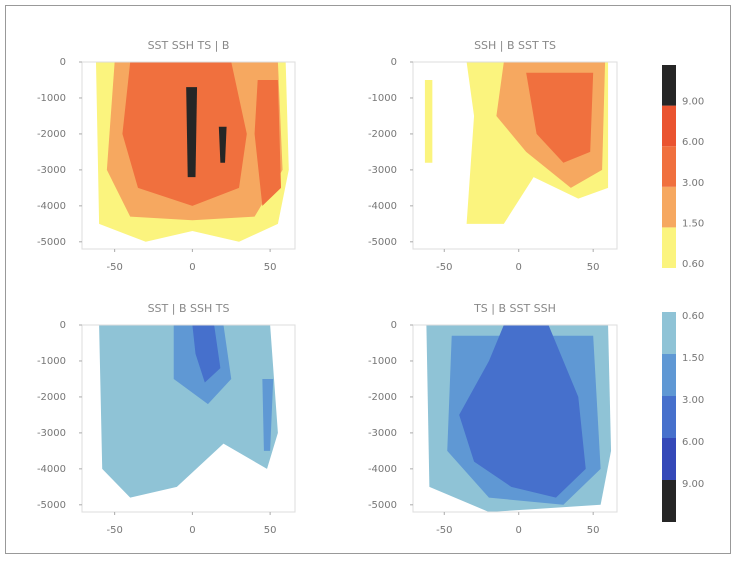 The image size is (736, 563). I want to click on panel-title: SST SSH TS | B, so click(189, 45).